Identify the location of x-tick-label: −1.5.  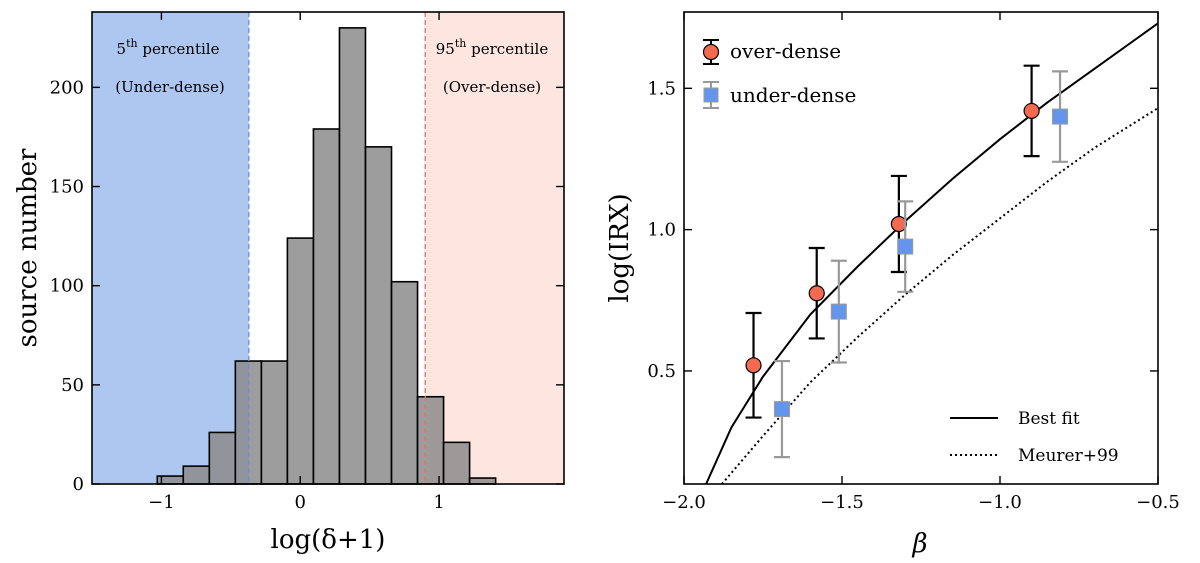
(842, 502).